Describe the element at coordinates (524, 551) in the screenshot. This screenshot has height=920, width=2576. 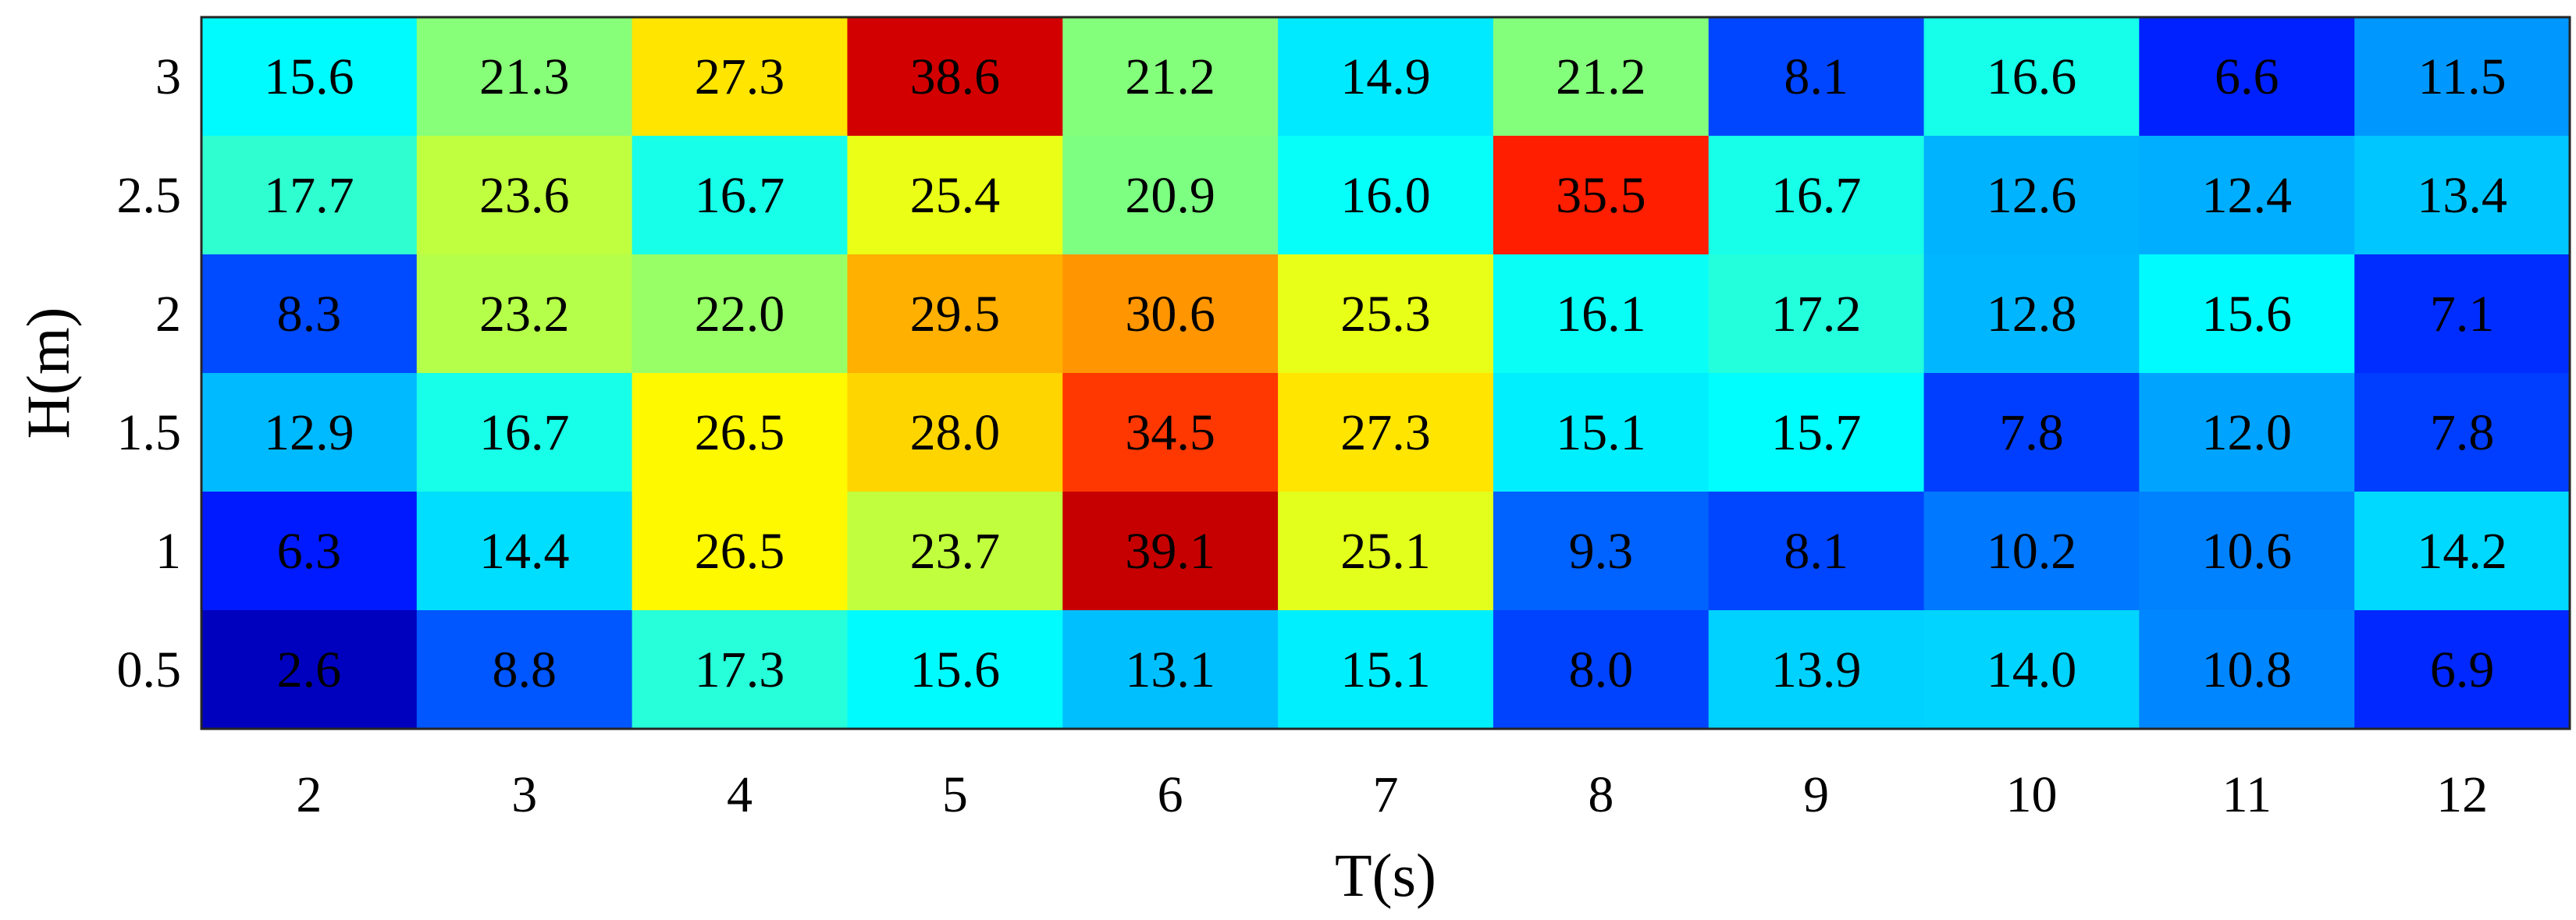
I see `cell-value-label: 14.4` at that location.